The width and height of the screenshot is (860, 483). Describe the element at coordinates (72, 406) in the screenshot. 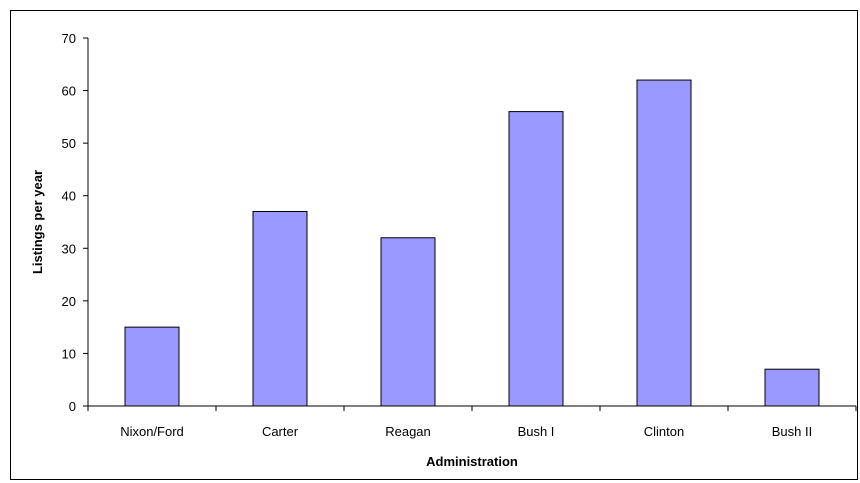

I see `y-tick-label: 0` at that location.